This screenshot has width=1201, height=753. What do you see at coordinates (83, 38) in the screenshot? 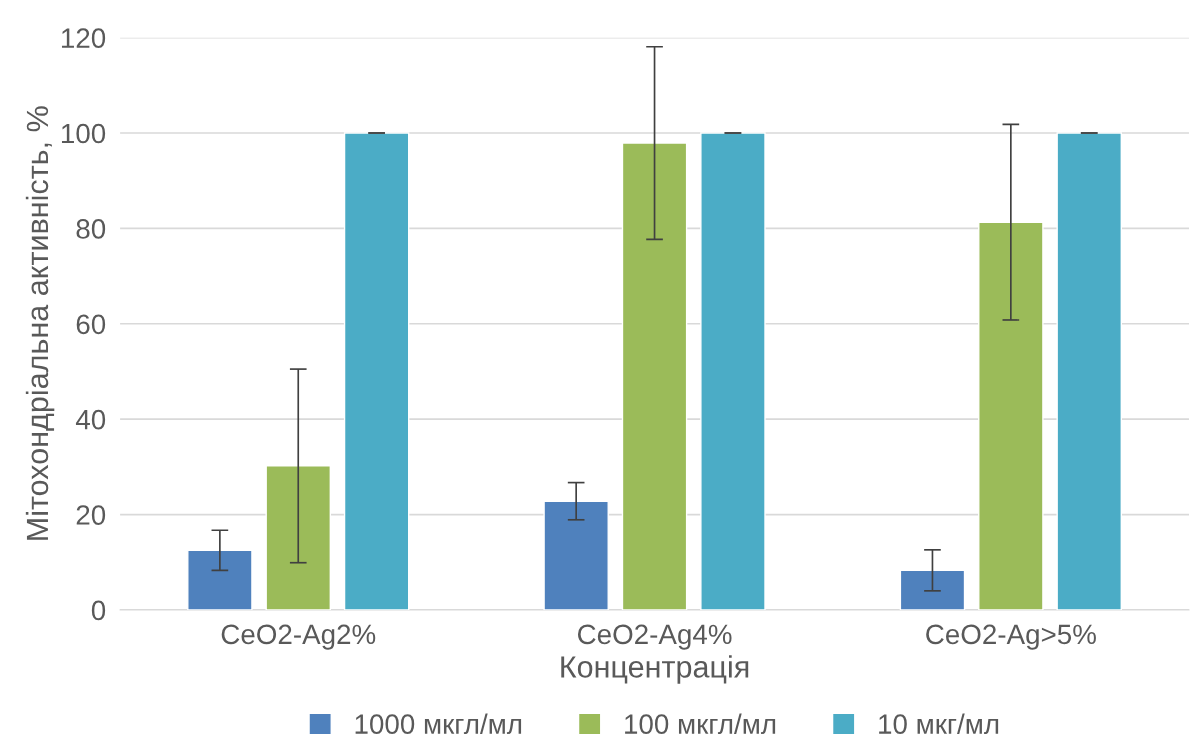
I see `y-tick-label: 120` at bounding box center [83, 38].